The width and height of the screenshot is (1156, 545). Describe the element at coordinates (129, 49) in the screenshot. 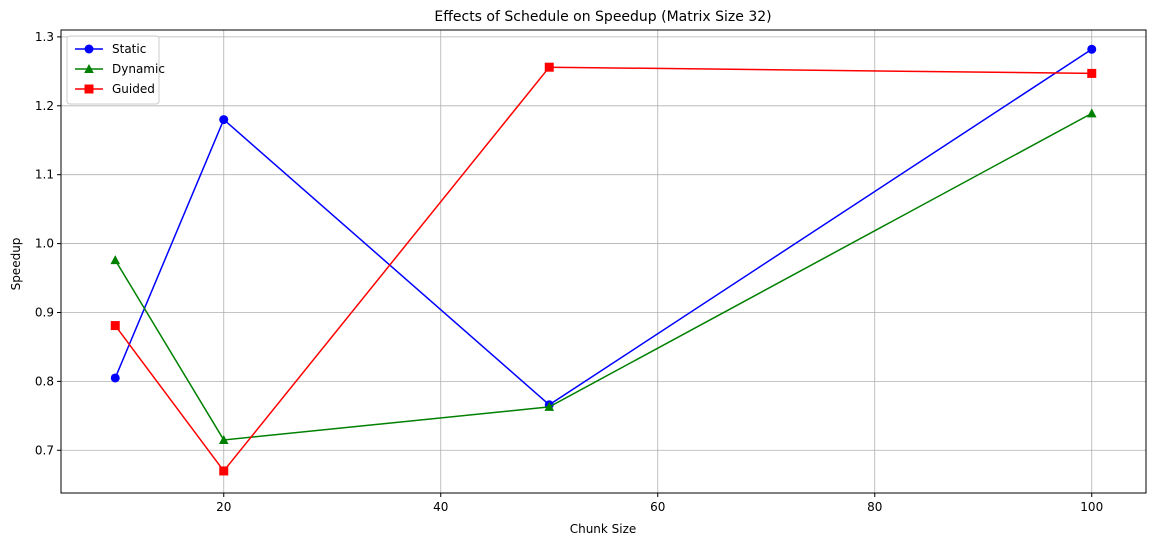

I see `legend-label-static: Static` at that location.